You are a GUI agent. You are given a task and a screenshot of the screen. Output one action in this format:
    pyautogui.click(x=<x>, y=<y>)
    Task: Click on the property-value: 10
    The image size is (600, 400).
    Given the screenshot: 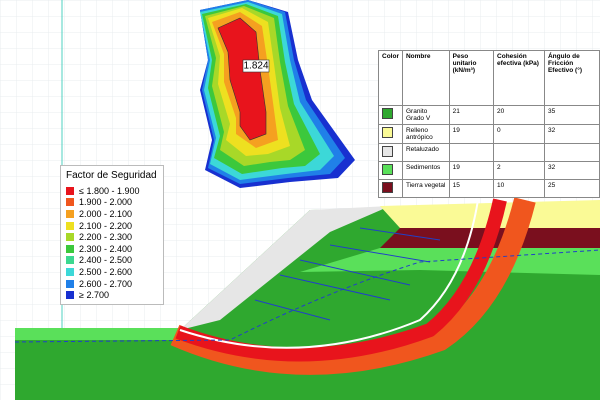 What is the action you would take?
    pyautogui.click(x=519, y=188)
    